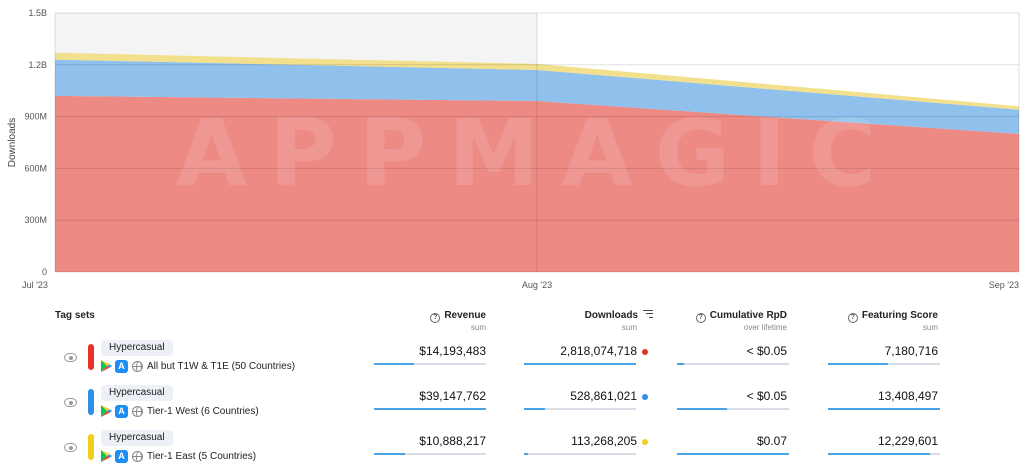 This screenshot has height=475, width=1024. I want to click on col-header-revenue-label: Revenue, so click(465, 315).